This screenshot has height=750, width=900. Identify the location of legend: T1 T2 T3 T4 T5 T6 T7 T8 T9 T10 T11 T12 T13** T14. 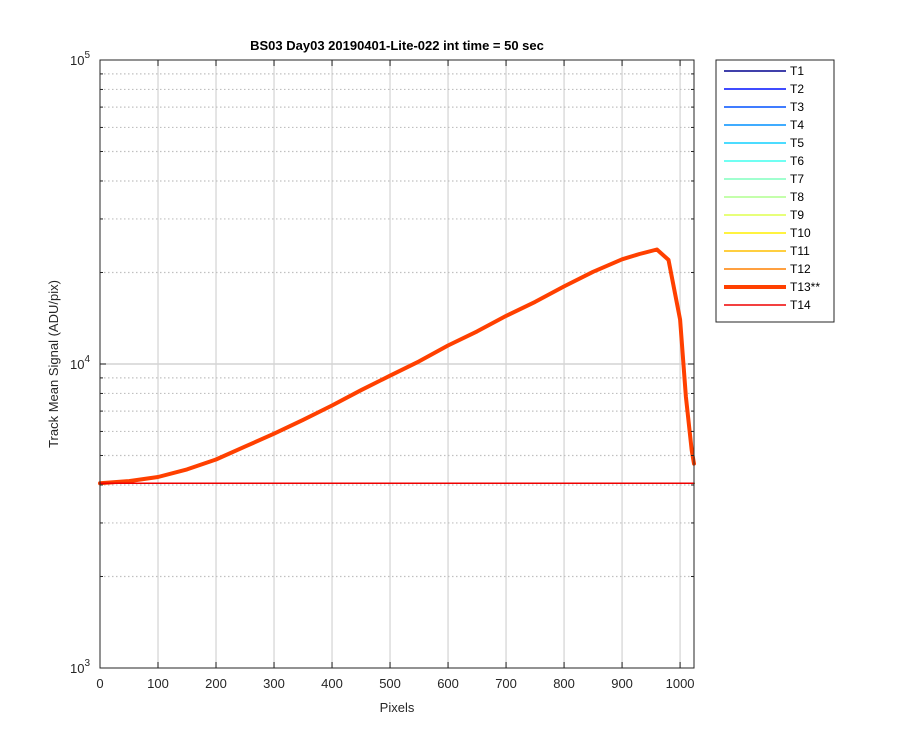
(775, 191).